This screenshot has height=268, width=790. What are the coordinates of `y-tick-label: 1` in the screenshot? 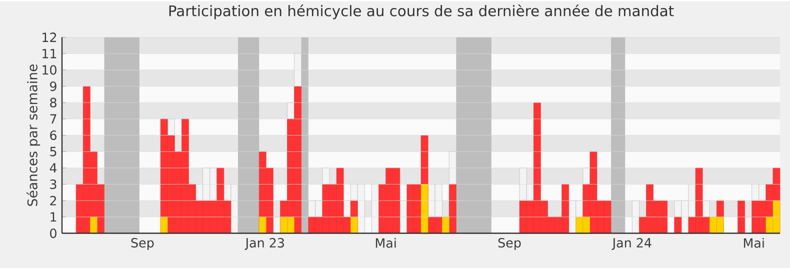 It's located at (53, 217).